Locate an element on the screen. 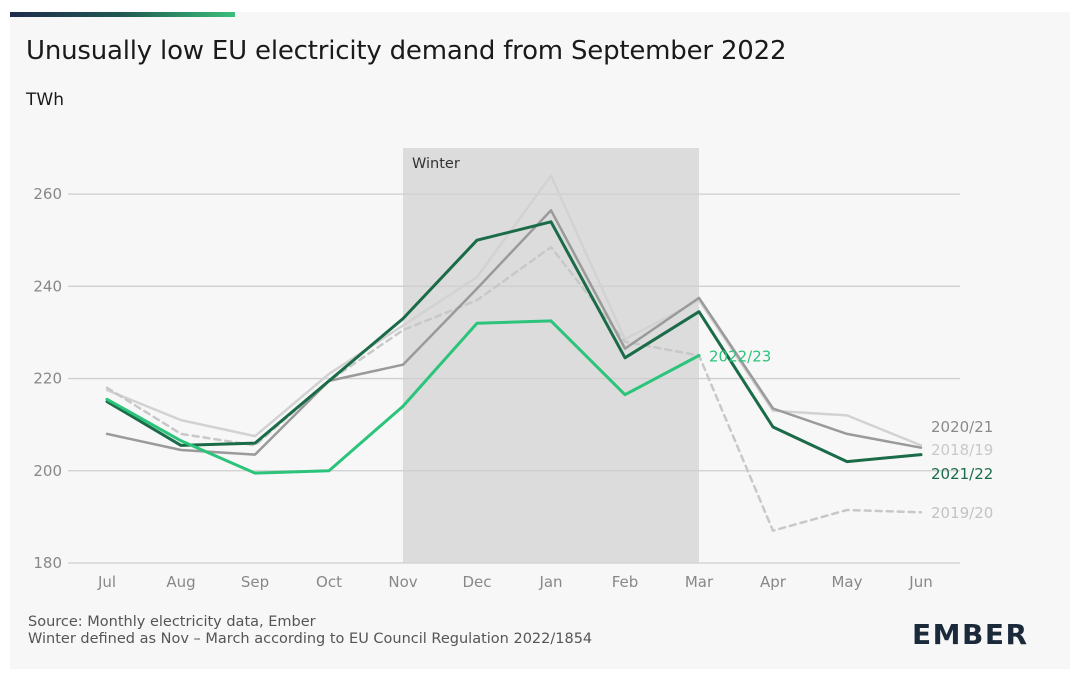  x-tick-label: Apr is located at coordinates (773, 582).